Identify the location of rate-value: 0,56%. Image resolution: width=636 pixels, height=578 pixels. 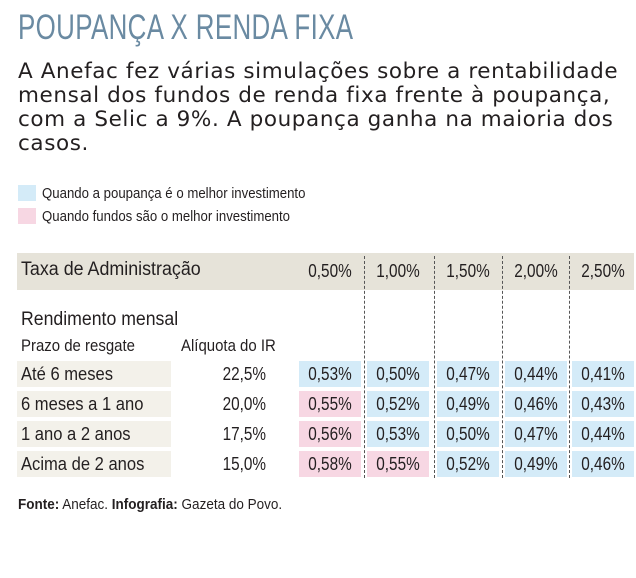
(330, 434).